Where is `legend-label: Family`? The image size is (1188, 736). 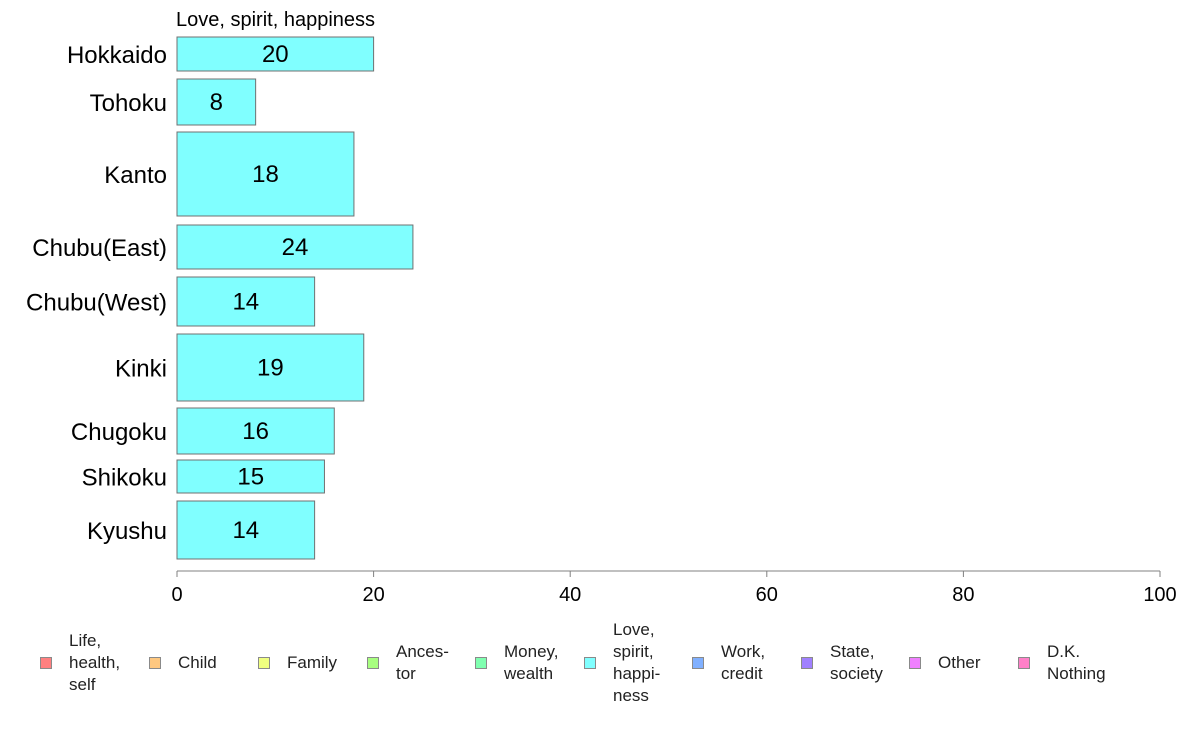
legend-label: Family is located at coordinates (312, 662).